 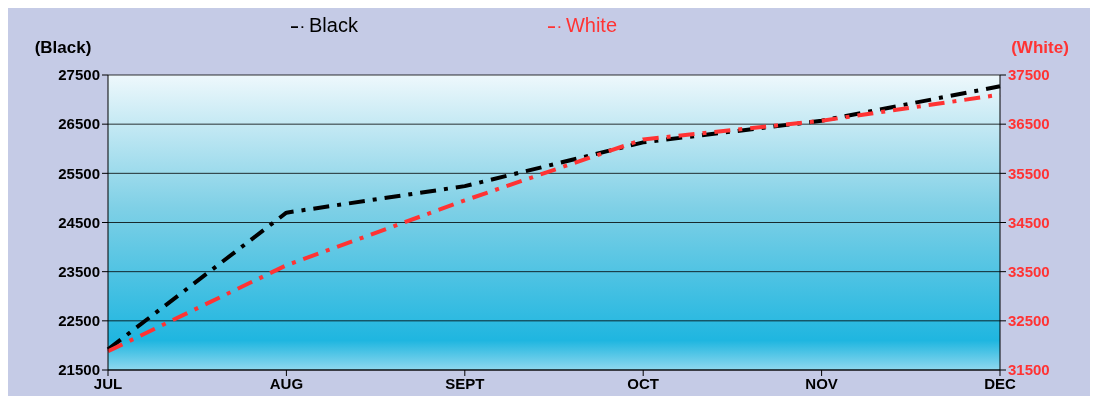 I want to click on legend-label: White, so click(x=591, y=25).